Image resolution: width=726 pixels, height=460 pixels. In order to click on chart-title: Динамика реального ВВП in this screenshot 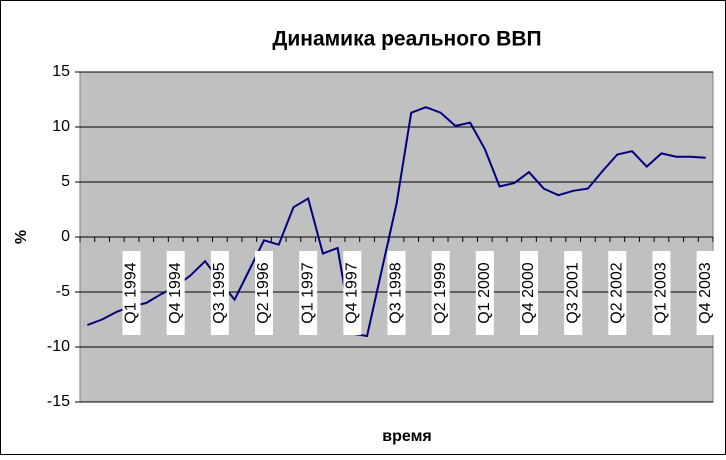, I will do `click(406, 39)`.